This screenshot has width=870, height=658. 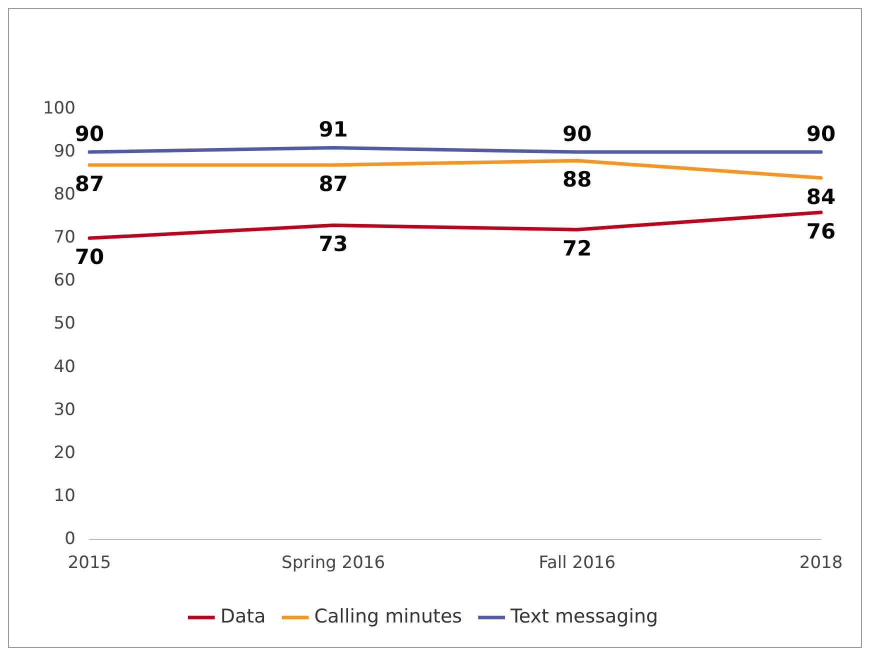 I want to click on data-label: 73, so click(x=333, y=244).